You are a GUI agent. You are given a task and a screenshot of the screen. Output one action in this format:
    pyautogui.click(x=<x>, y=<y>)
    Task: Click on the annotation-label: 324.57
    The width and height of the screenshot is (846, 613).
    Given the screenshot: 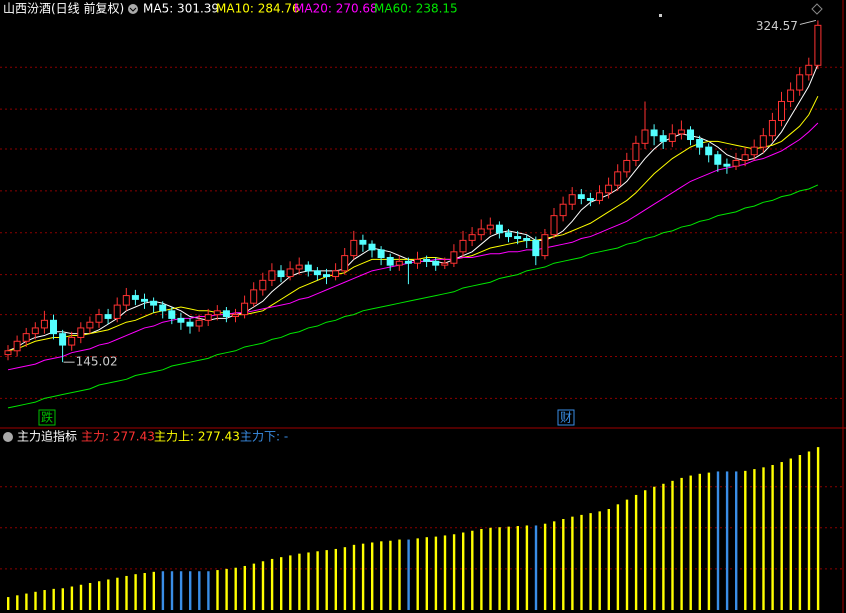 What is the action you would take?
    pyautogui.click(x=777, y=26)
    